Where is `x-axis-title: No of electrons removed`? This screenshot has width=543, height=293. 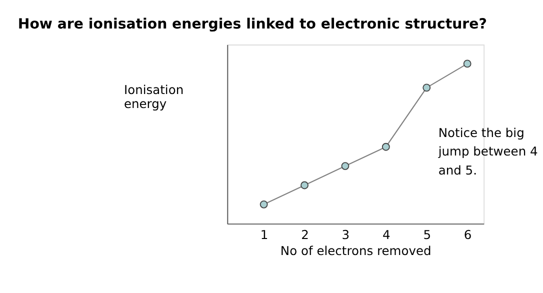 x-axis-title: No of electrons removed is located at coordinates (356, 251).